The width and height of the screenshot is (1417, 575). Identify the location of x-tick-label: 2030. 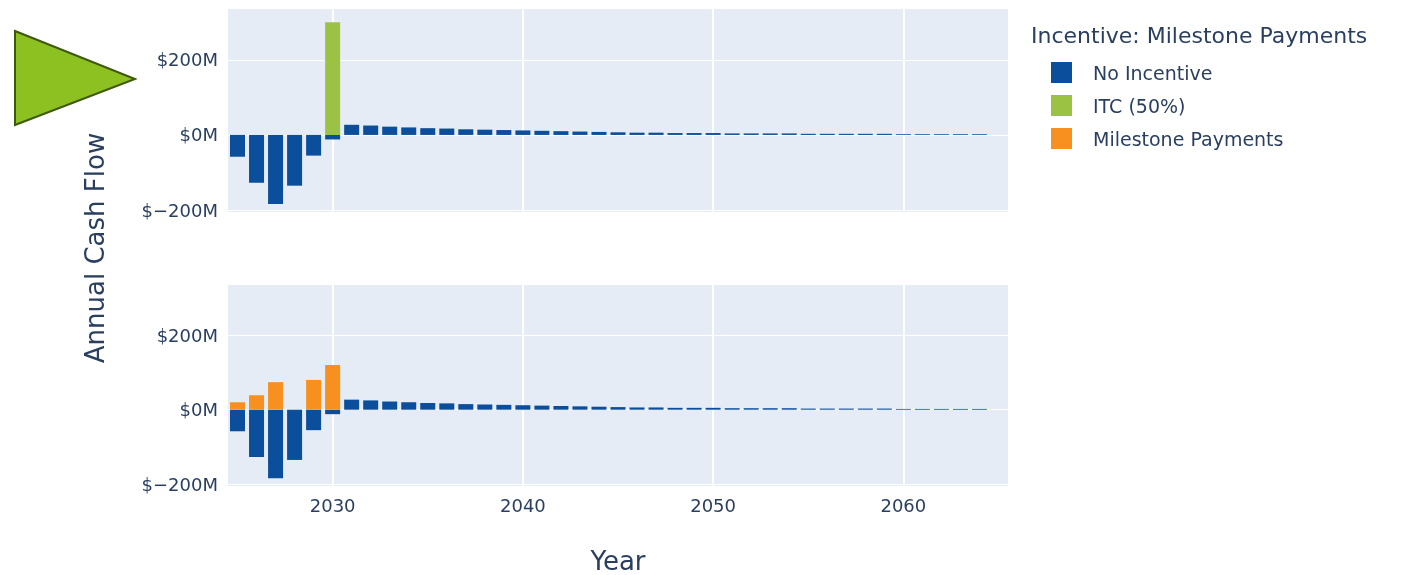
(332, 505).